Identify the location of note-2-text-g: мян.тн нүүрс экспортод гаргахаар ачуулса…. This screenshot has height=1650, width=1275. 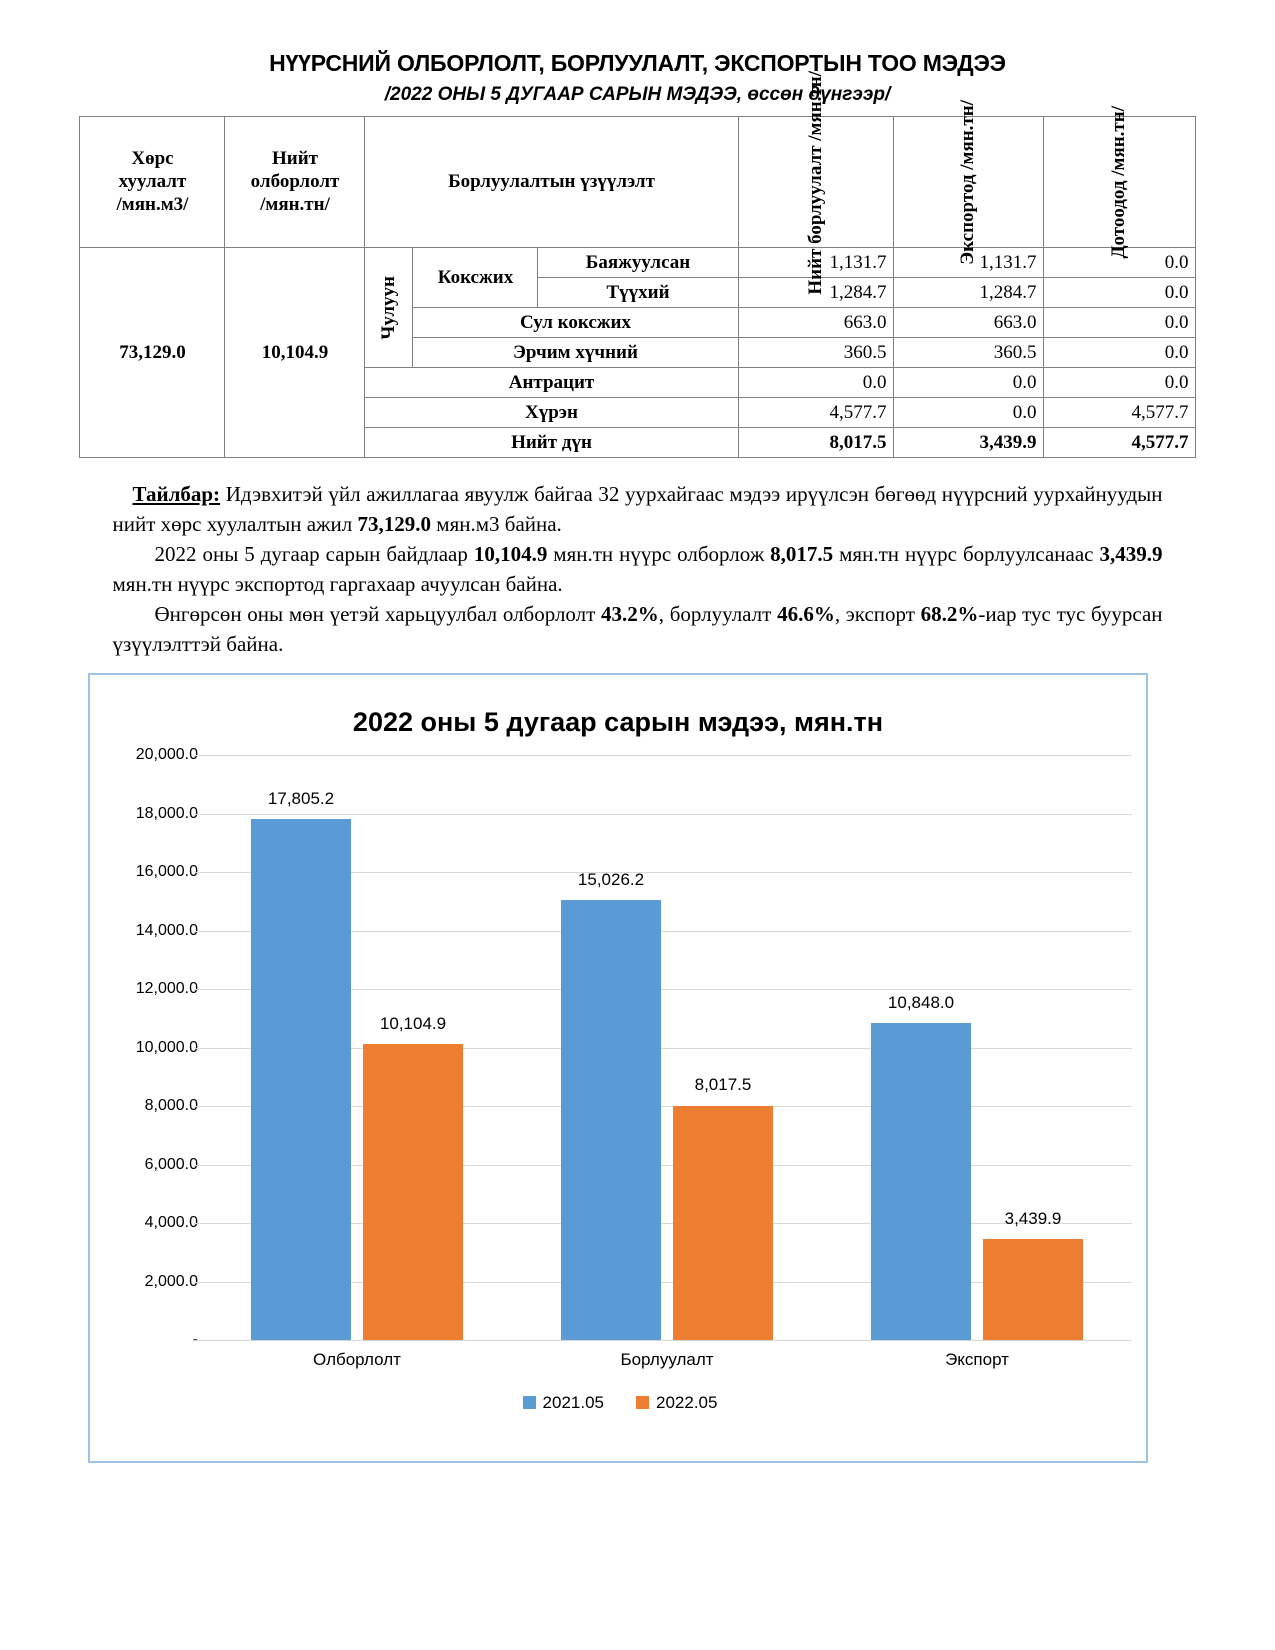
(337, 583).